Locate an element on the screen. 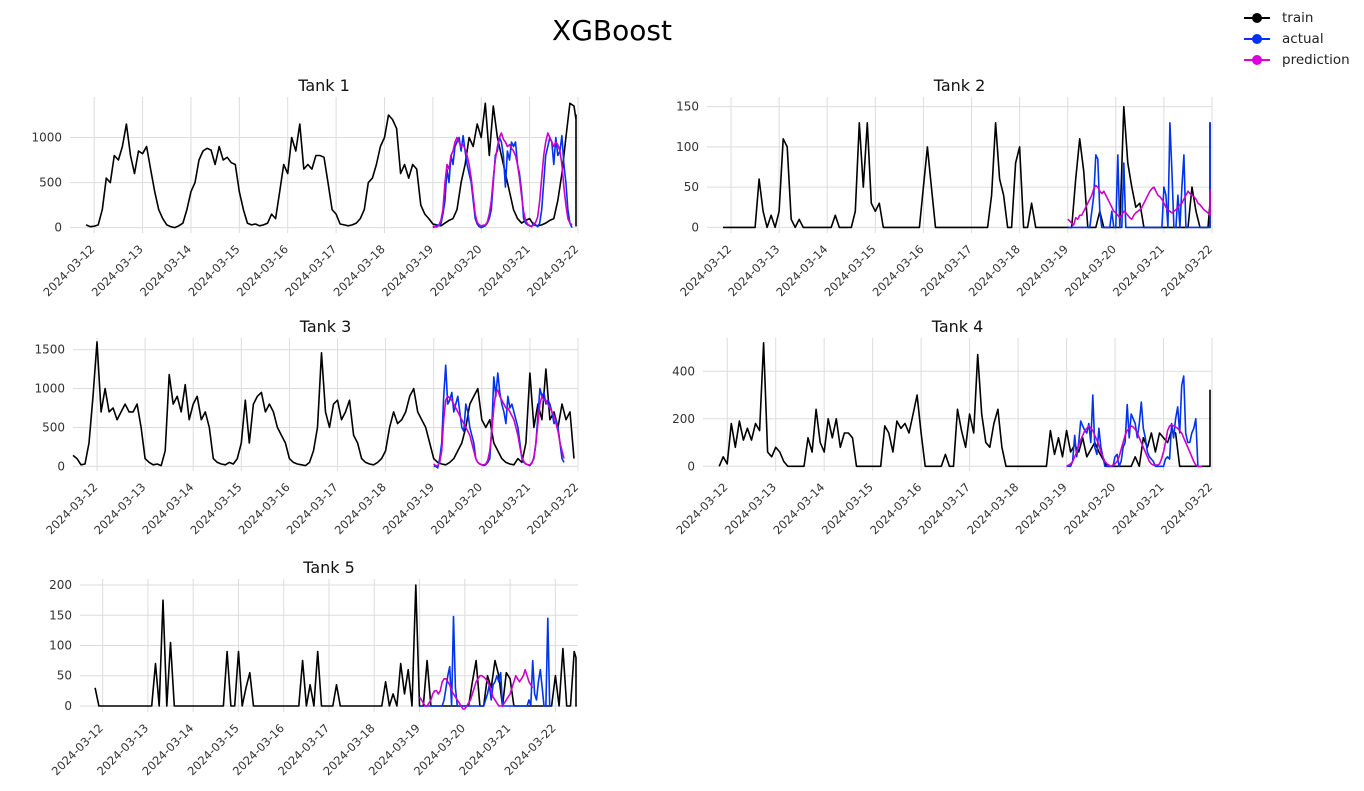  legend-label-actual: actual is located at coordinates (1303, 39).